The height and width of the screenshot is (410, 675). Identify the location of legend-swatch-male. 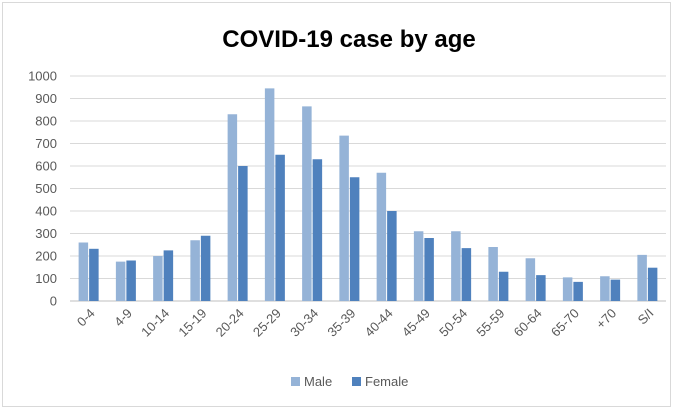
(295, 381).